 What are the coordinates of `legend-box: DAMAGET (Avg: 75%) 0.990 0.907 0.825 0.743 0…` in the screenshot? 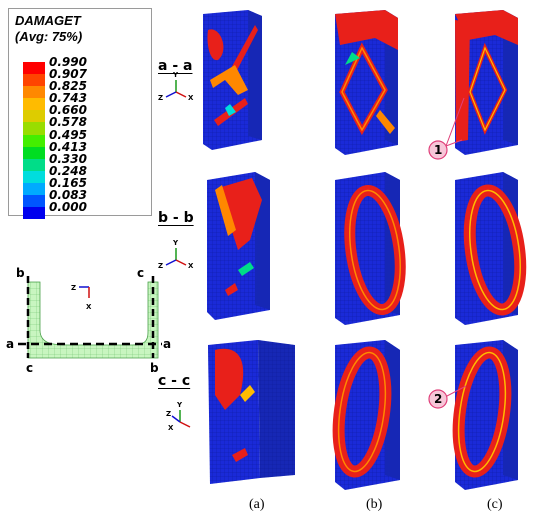 It's located at (80, 114).